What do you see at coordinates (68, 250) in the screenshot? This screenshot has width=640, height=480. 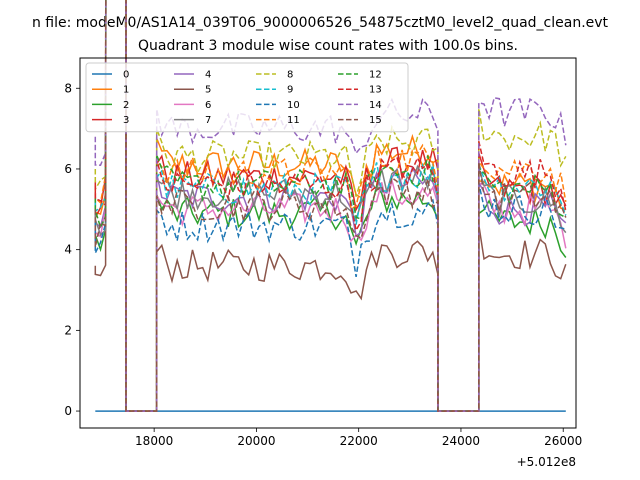 I see `y-tick-label: 4` at bounding box center [68, 250].